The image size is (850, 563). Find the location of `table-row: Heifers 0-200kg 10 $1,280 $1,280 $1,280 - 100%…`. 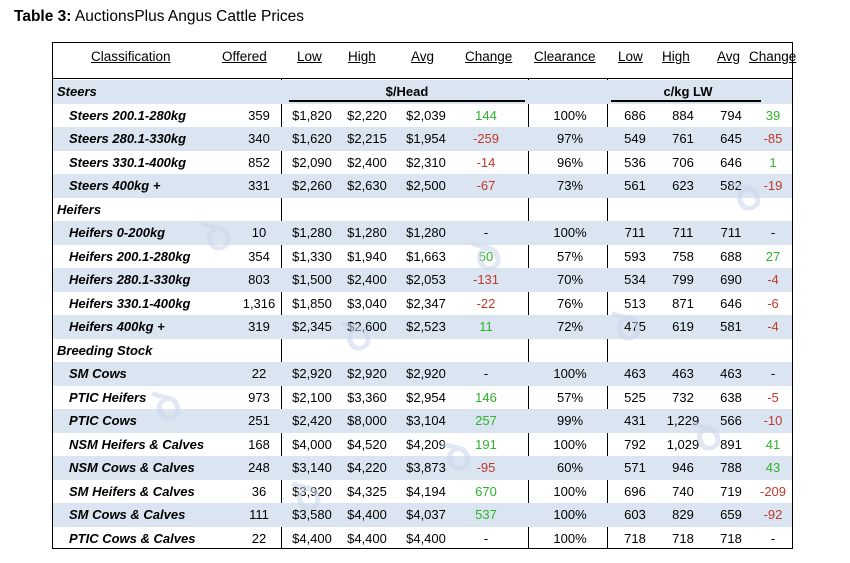

table-row: Heifers 0-200kg 10 $1,280 $1,280 $1,280 - 100%… is located at coordinates (422, 233).